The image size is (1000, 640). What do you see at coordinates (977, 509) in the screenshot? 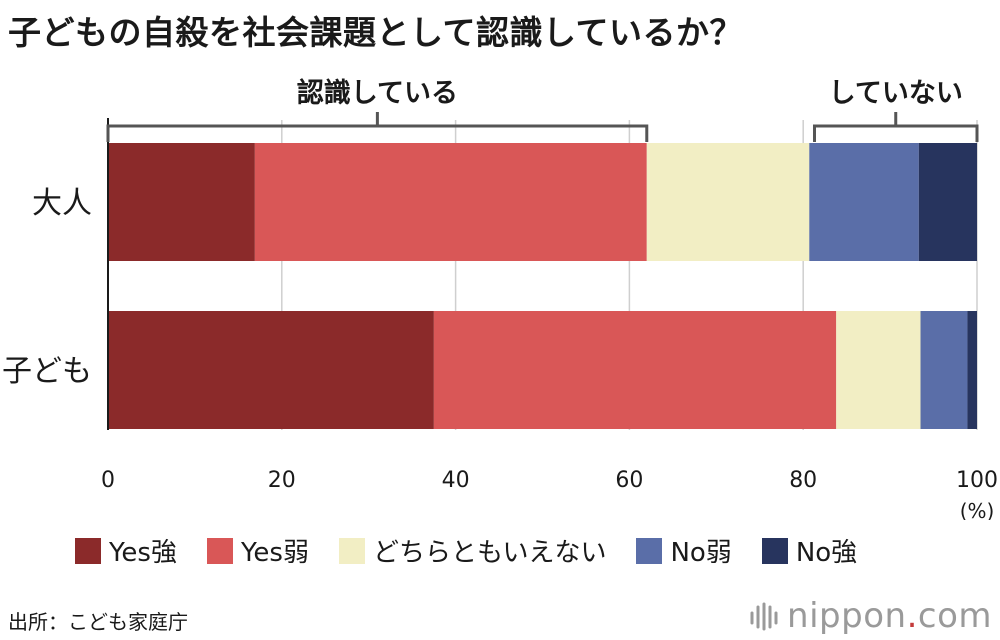
I see `x-unit-label: (%)` at bounding box center [977, 509].